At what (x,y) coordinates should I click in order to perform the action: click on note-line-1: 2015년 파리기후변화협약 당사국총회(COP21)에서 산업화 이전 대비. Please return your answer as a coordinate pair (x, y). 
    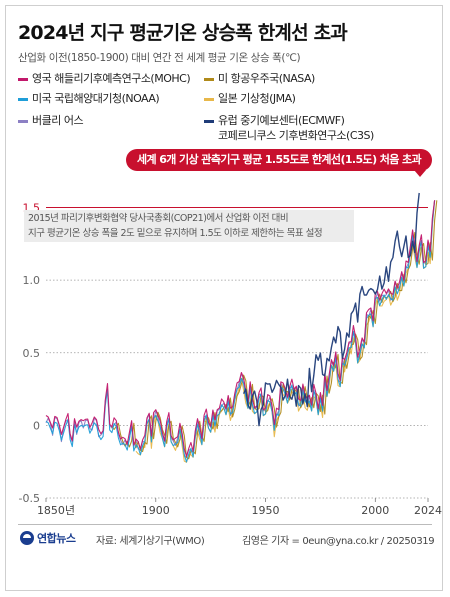
    Looking at the image, I should click on (158, 218).